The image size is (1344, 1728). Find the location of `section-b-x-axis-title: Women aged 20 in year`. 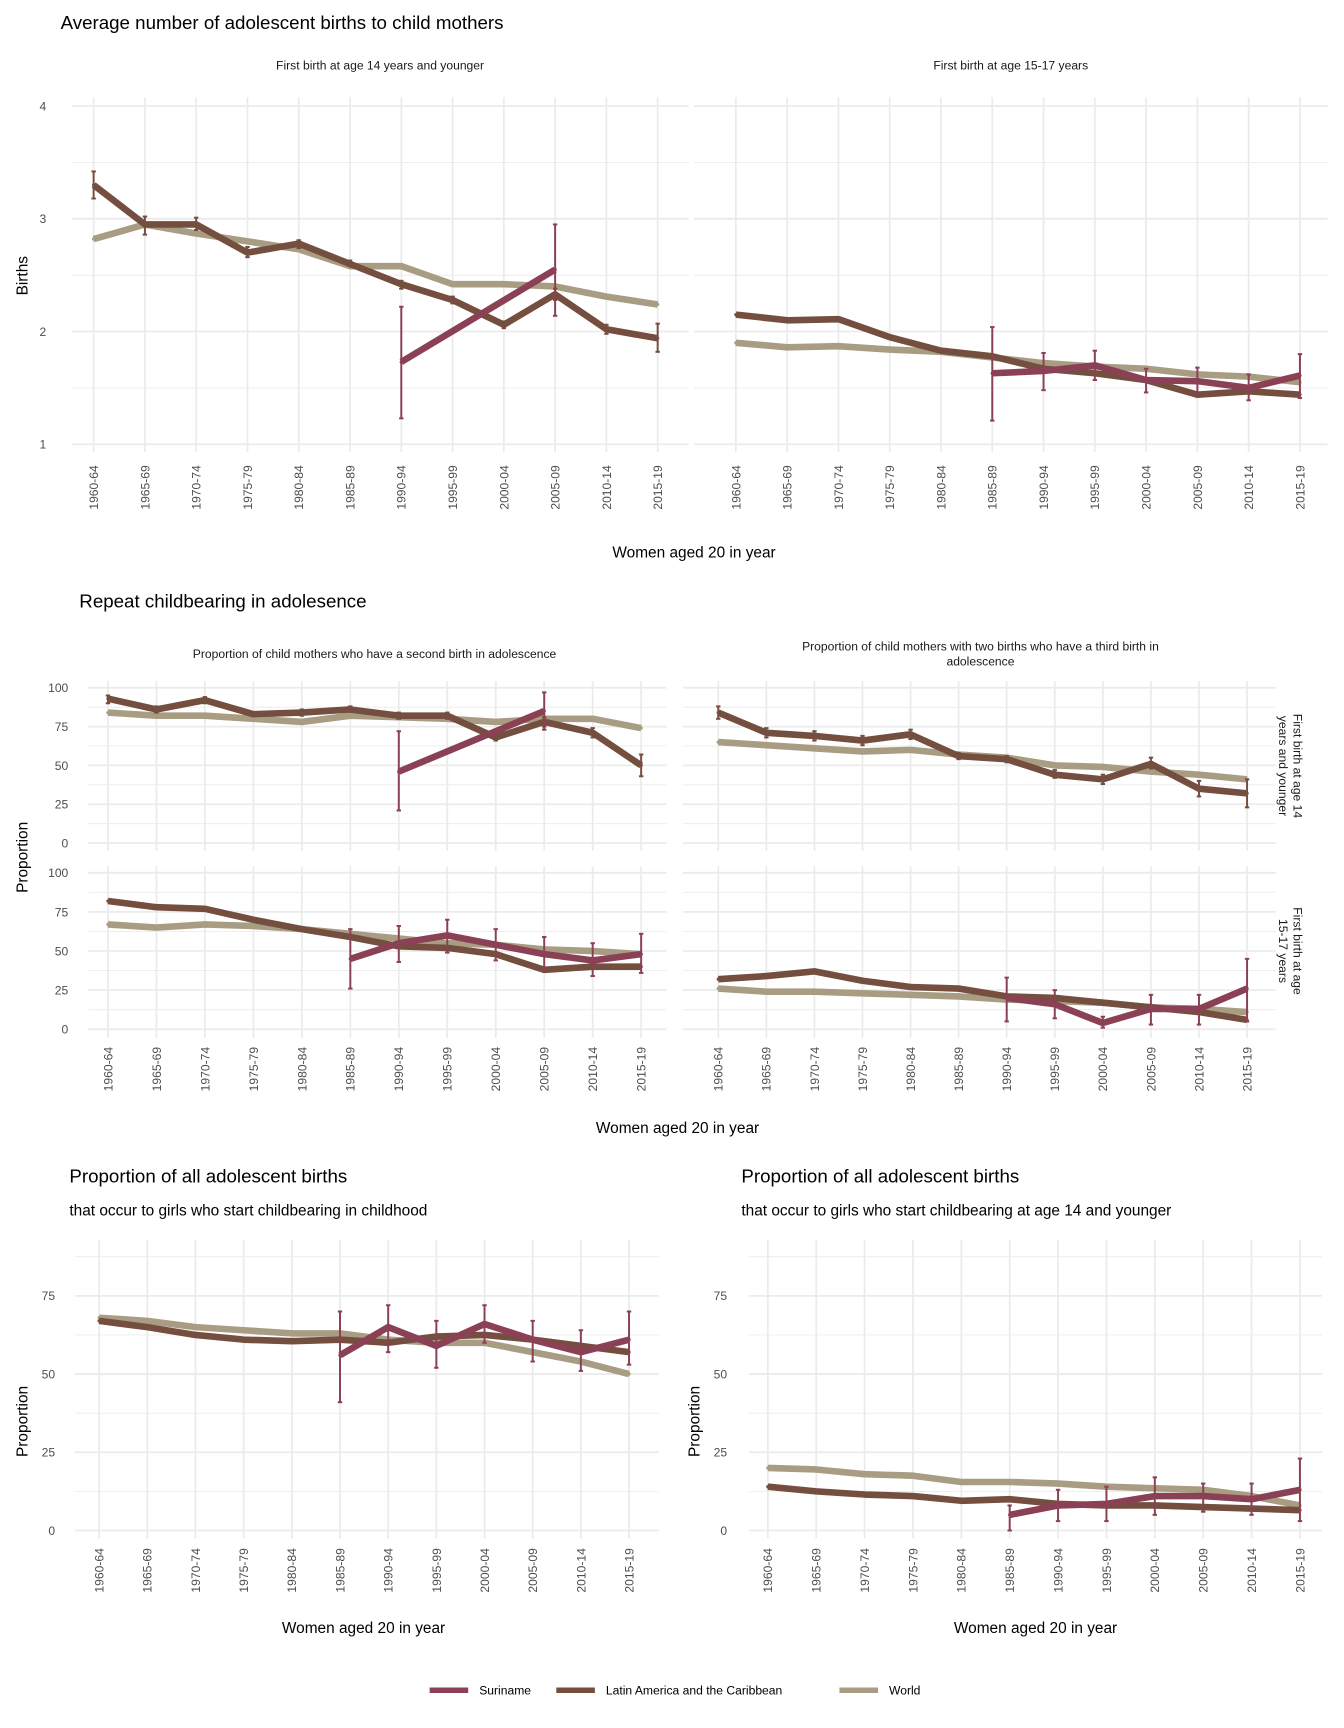

section-b-x-axis-title: Women aged 20 in year is located at coordinates (677, 1128).